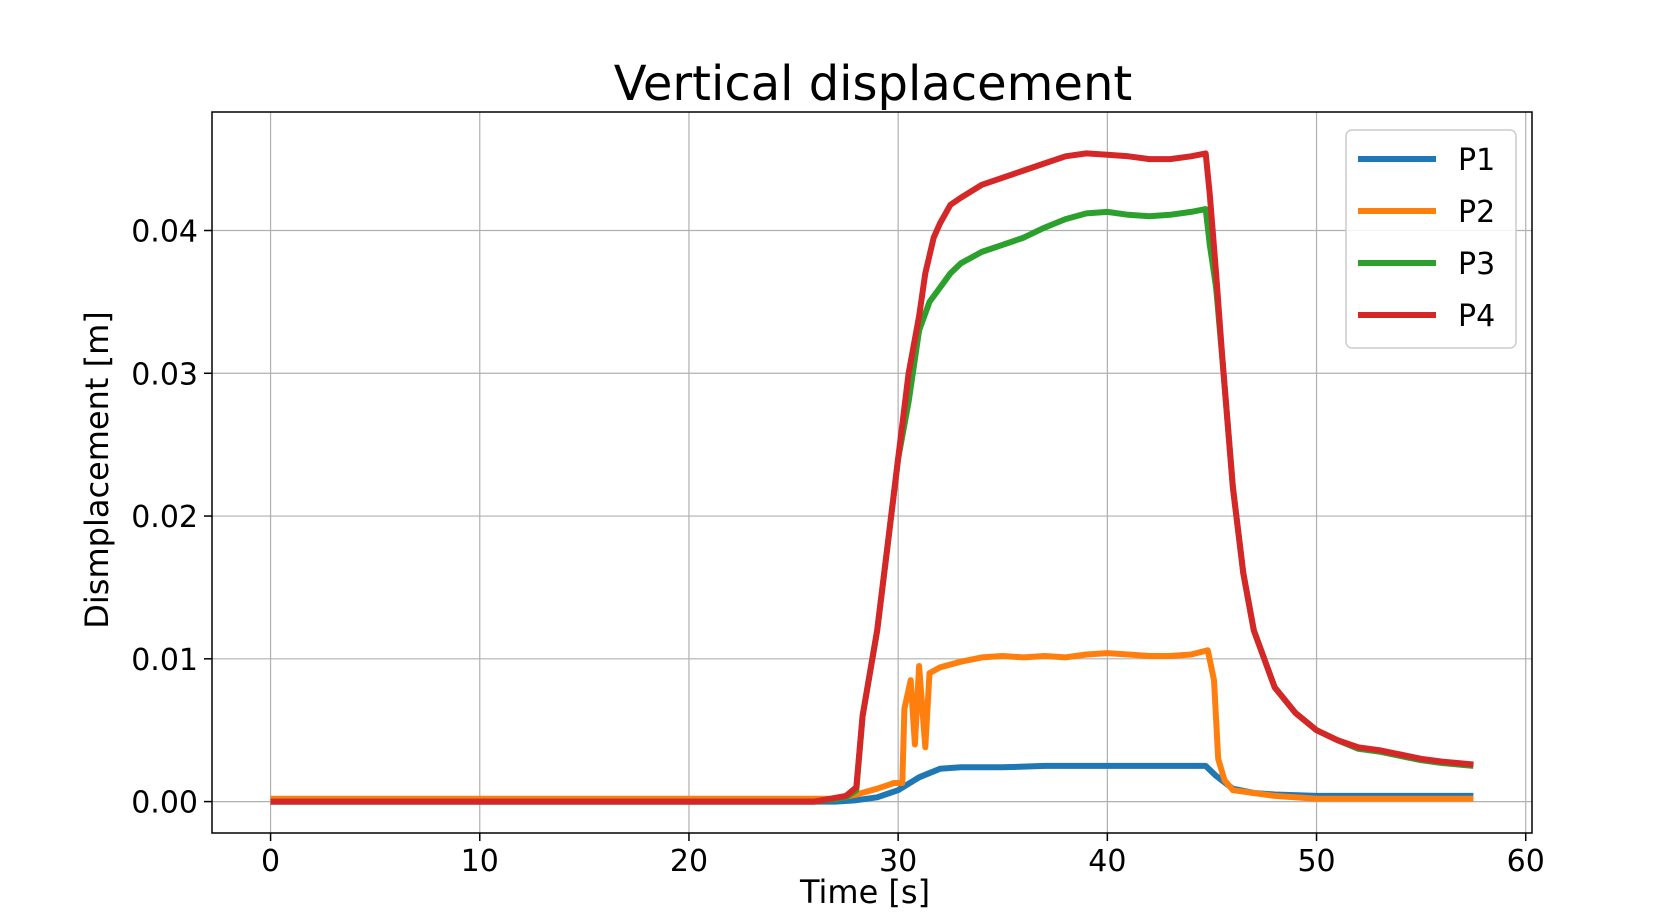 This screenshot has height=924, width=1680. I want to click on y-tick-label: 0.04, so click(164, 232).